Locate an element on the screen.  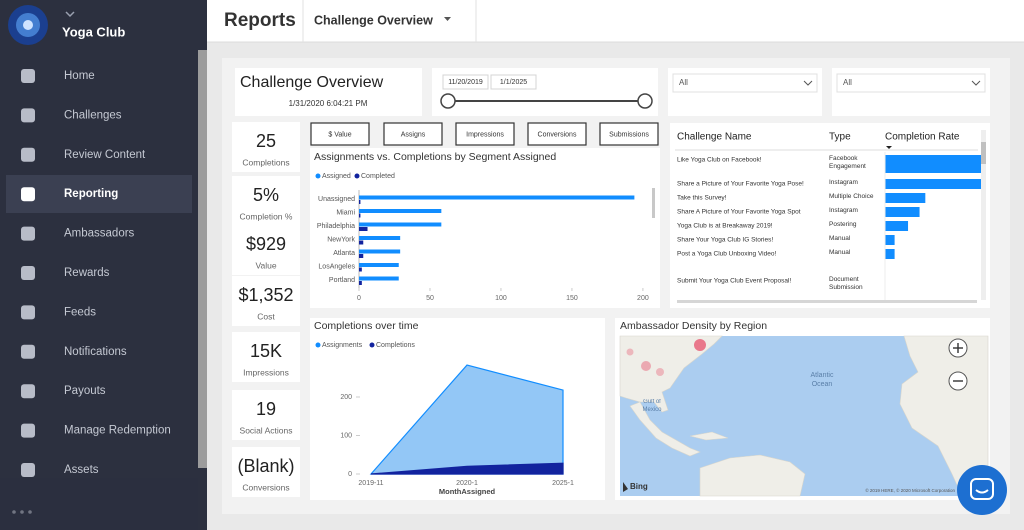
report-caret is located at coordinates (447, 19).